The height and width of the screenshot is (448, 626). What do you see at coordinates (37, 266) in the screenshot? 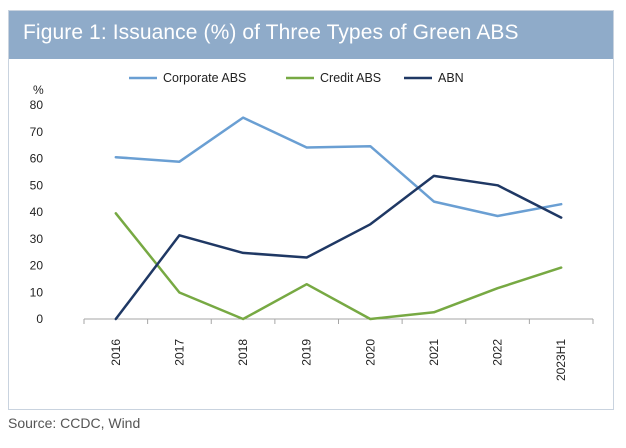
I see `y-tick-label: 20` at bounding box center [37, 266].